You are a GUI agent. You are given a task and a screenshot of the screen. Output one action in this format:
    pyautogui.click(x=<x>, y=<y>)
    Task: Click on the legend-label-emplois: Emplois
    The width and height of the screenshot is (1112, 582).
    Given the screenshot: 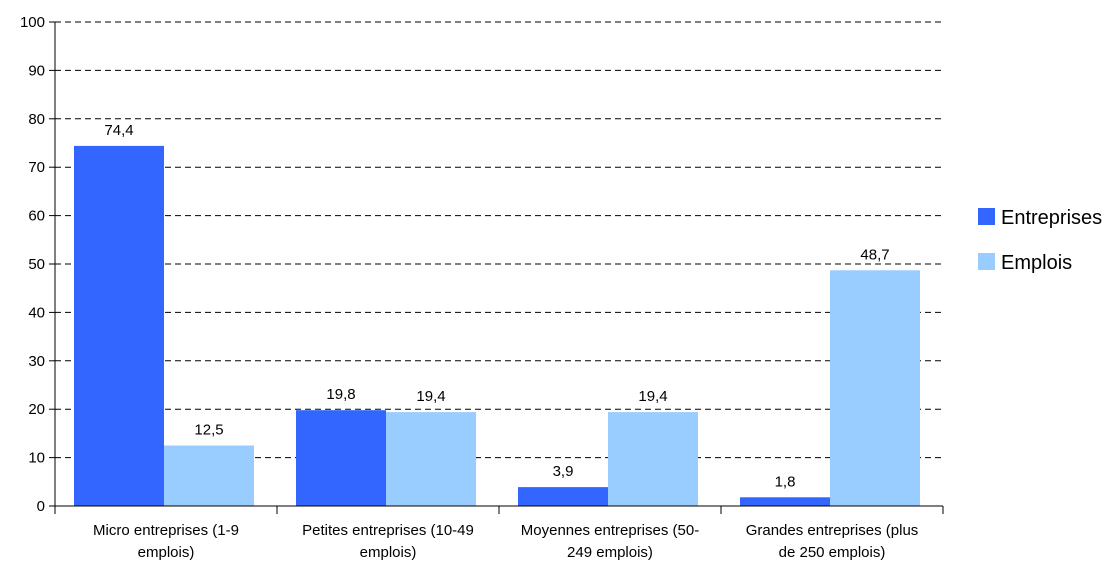 What is the action you would take?
    pyautogui.click(x=1036, y=263)
    